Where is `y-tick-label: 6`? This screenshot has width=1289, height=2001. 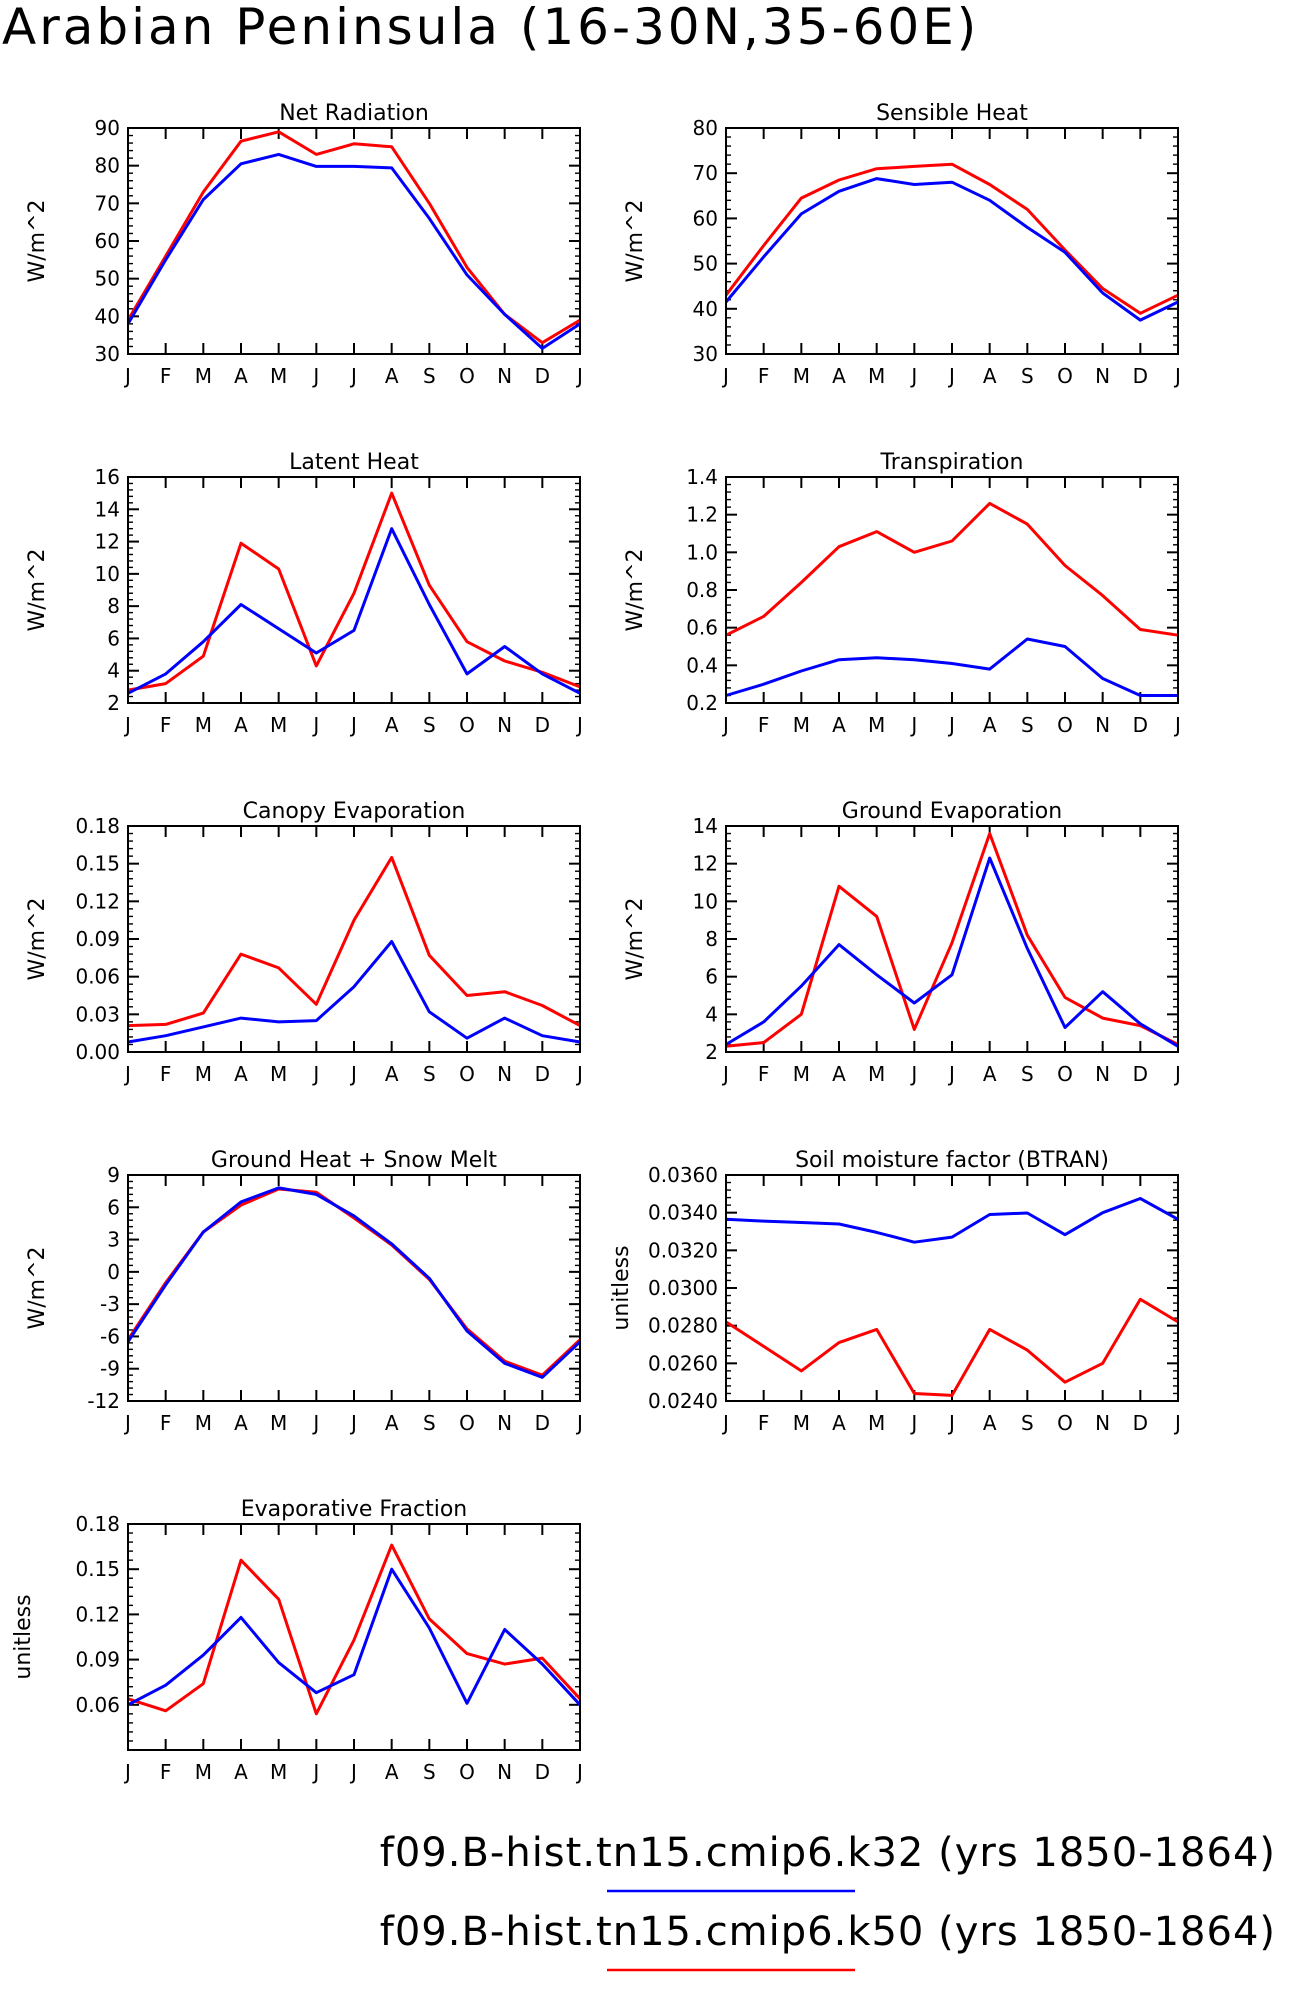 y-tick-label: 6 is located at coordinates (113, 1207).